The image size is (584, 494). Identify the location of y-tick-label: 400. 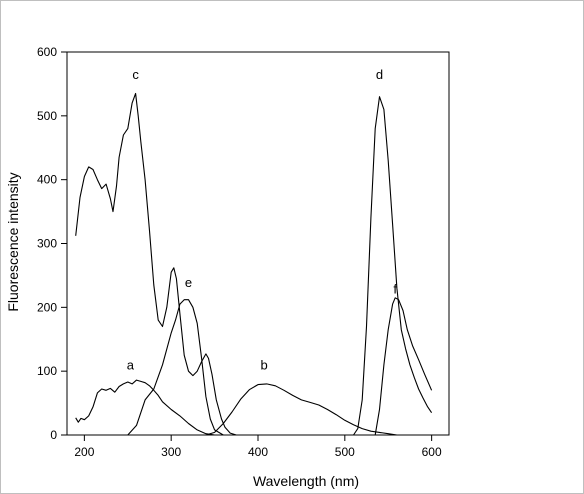
(47, 180).